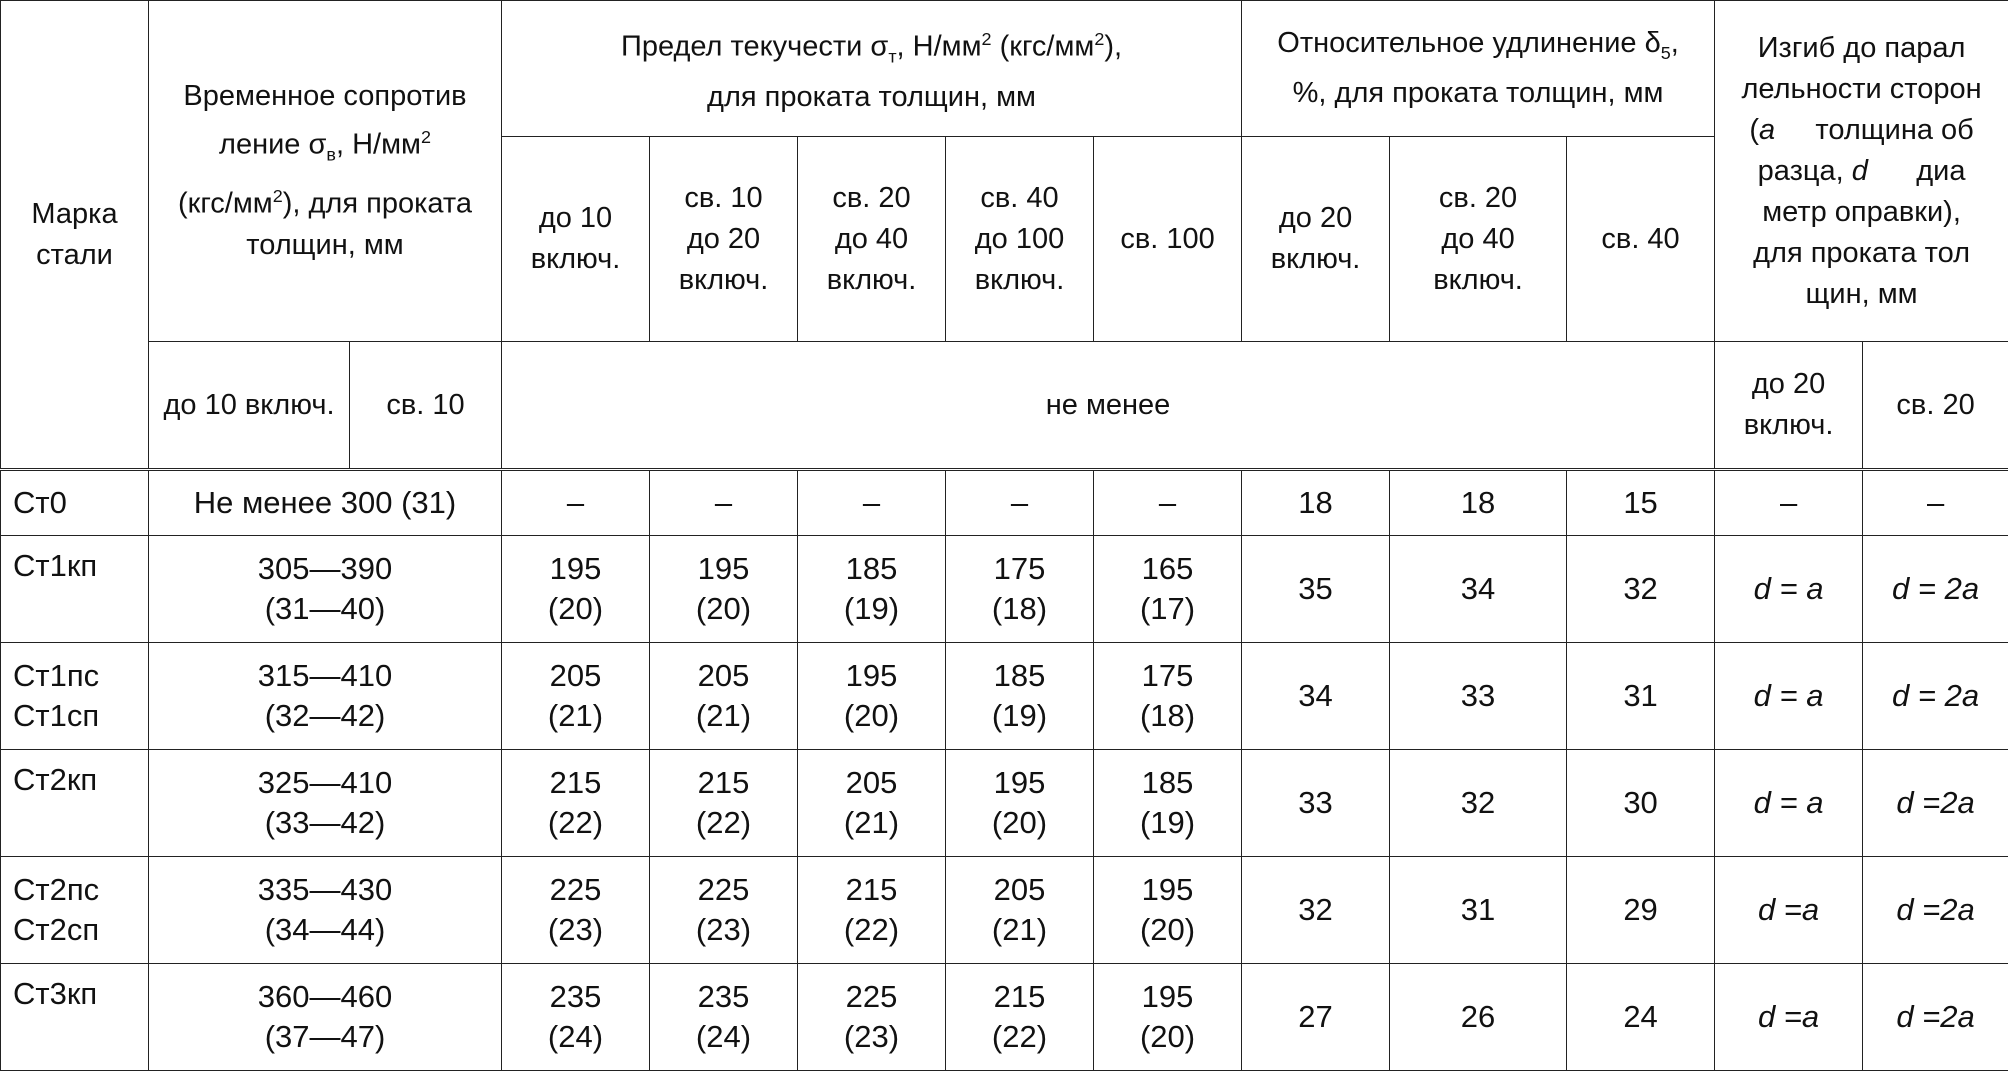  Describe the element at coordinates (425, 406) in the screenshot. I see `header-tensile-col: св. 10` at that location.